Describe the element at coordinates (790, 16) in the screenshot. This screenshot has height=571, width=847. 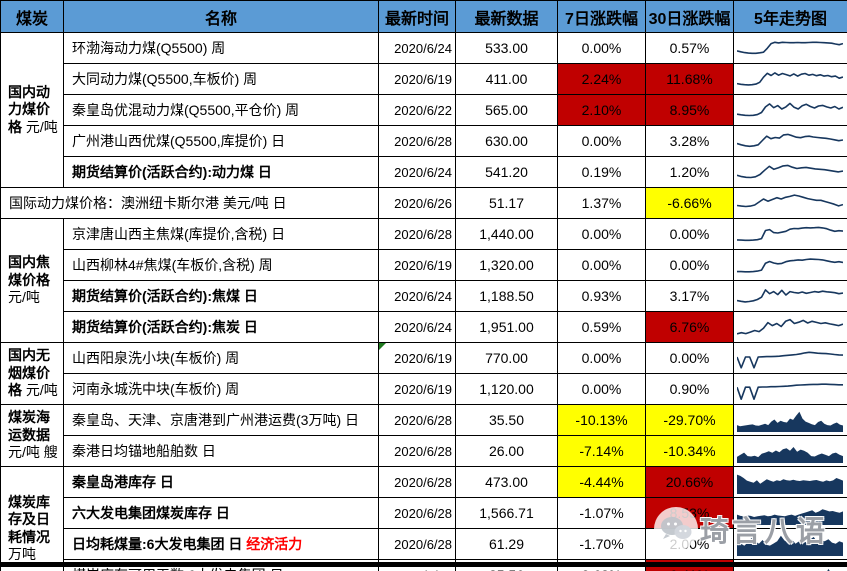
I see `header-5year-trend: 5年走势图` at that location.